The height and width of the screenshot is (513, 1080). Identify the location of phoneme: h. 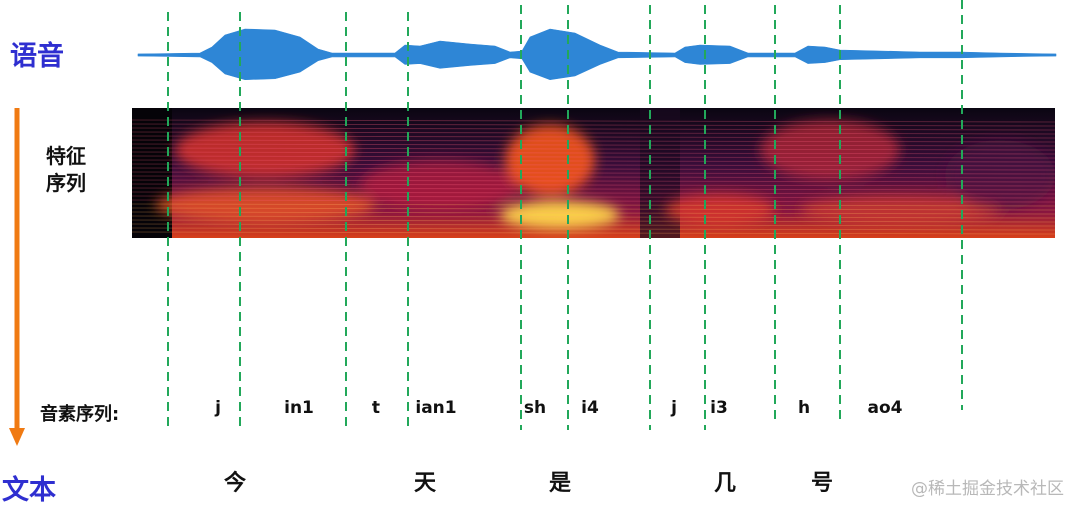
(804, 408).